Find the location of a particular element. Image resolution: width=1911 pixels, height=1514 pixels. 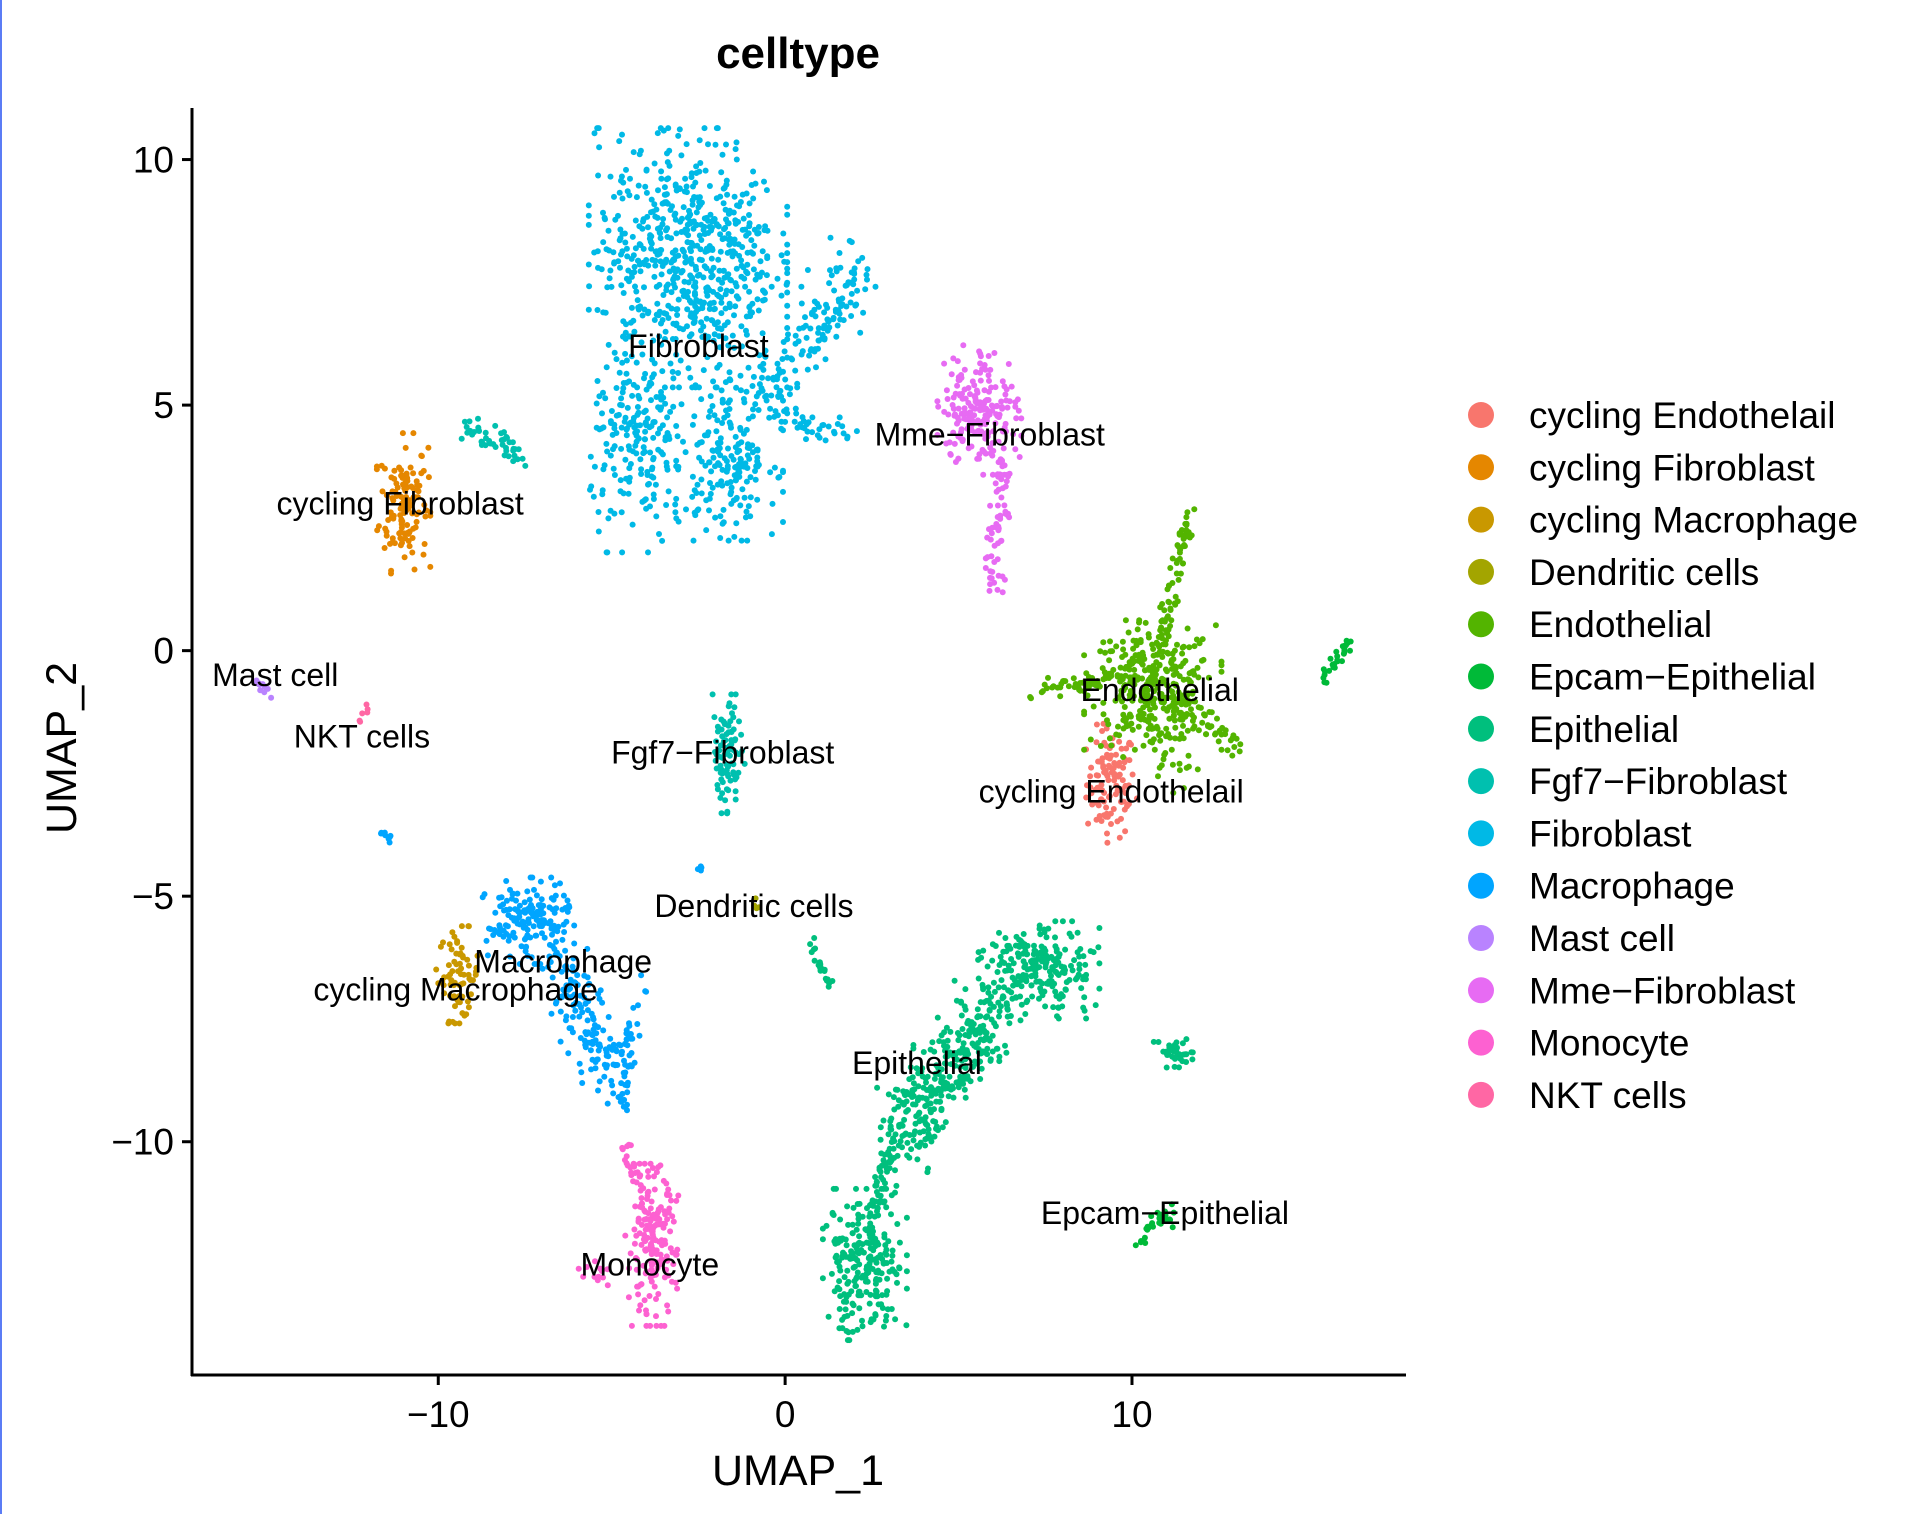

x-tick-label: −10 is located at coordinates (438, 1414).